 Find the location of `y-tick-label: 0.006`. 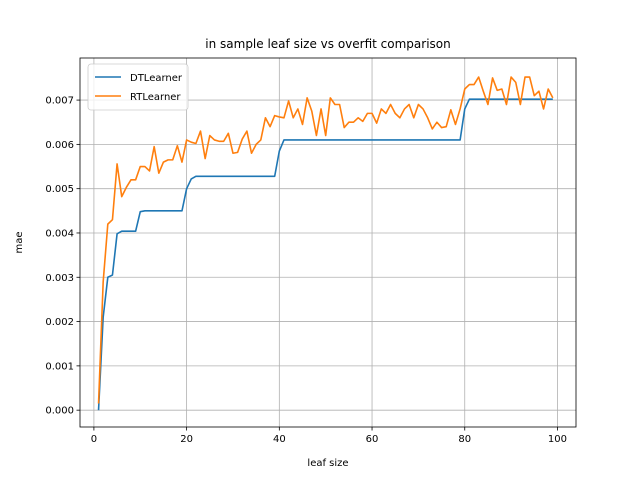

y-tick-label: 0.006 is located at coordinates (59, 145).